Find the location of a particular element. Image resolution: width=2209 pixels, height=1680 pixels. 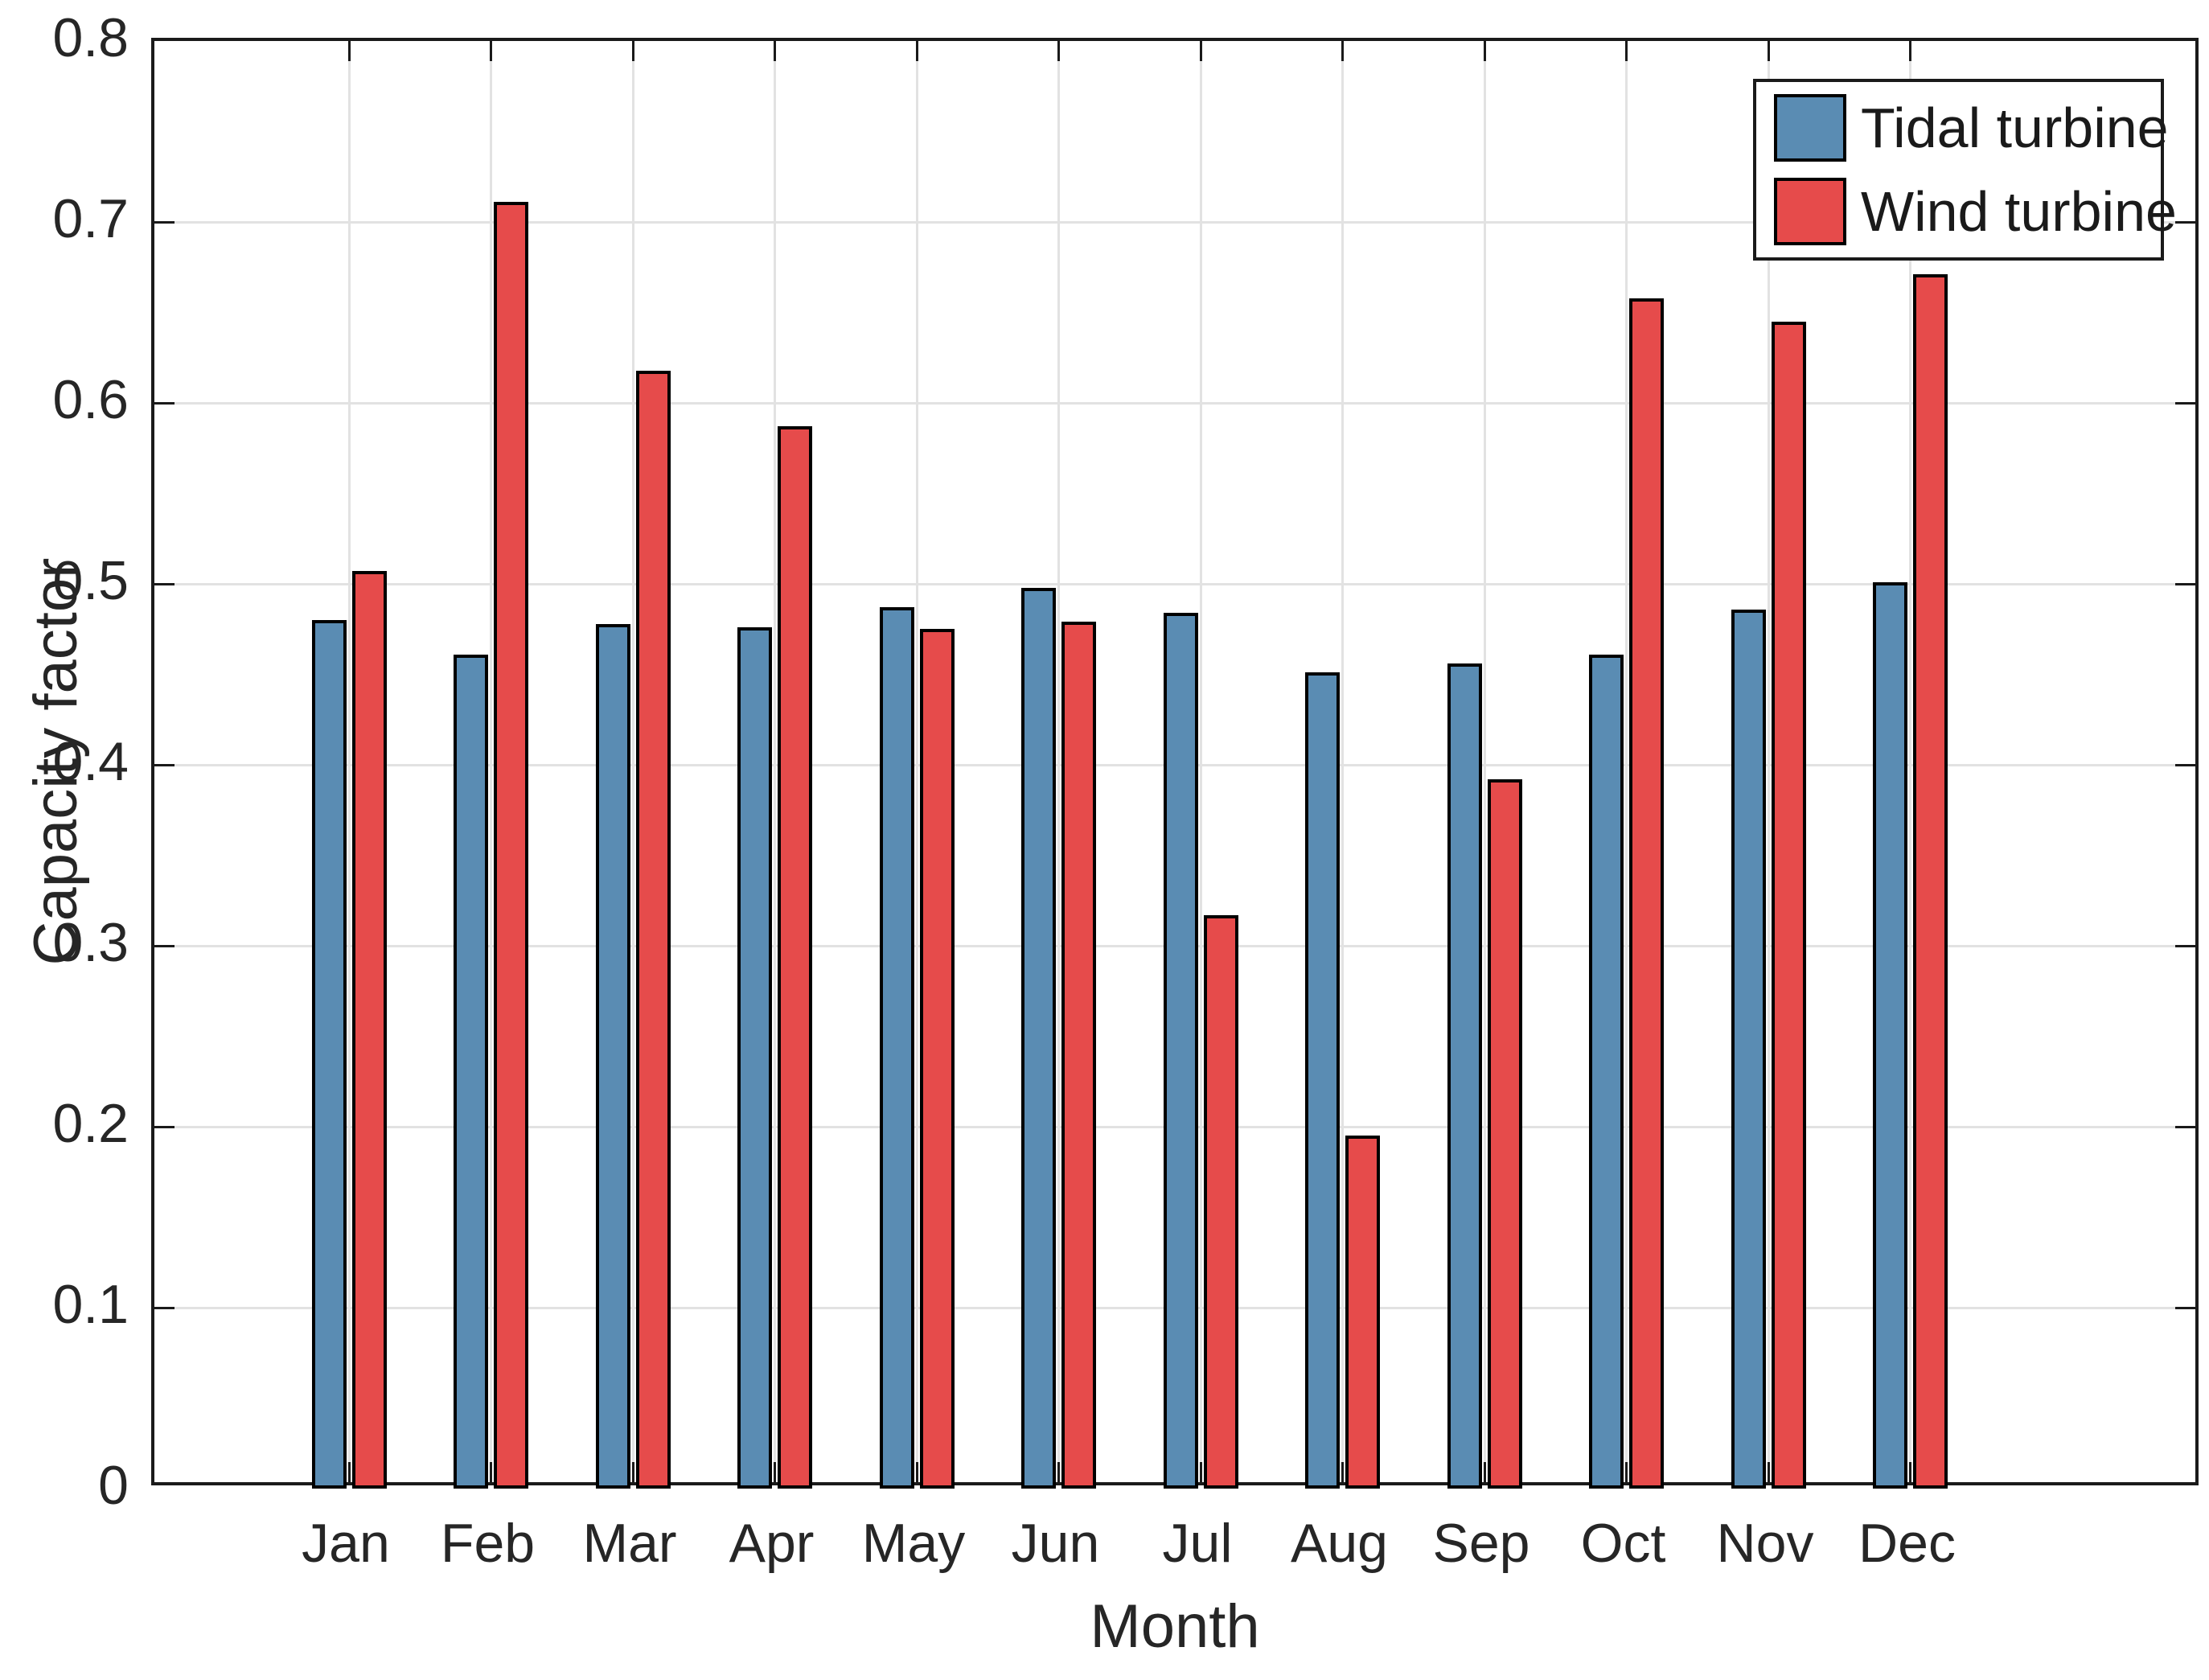

bar-tidal-turbine-may is located at coordinates (896, 1048).